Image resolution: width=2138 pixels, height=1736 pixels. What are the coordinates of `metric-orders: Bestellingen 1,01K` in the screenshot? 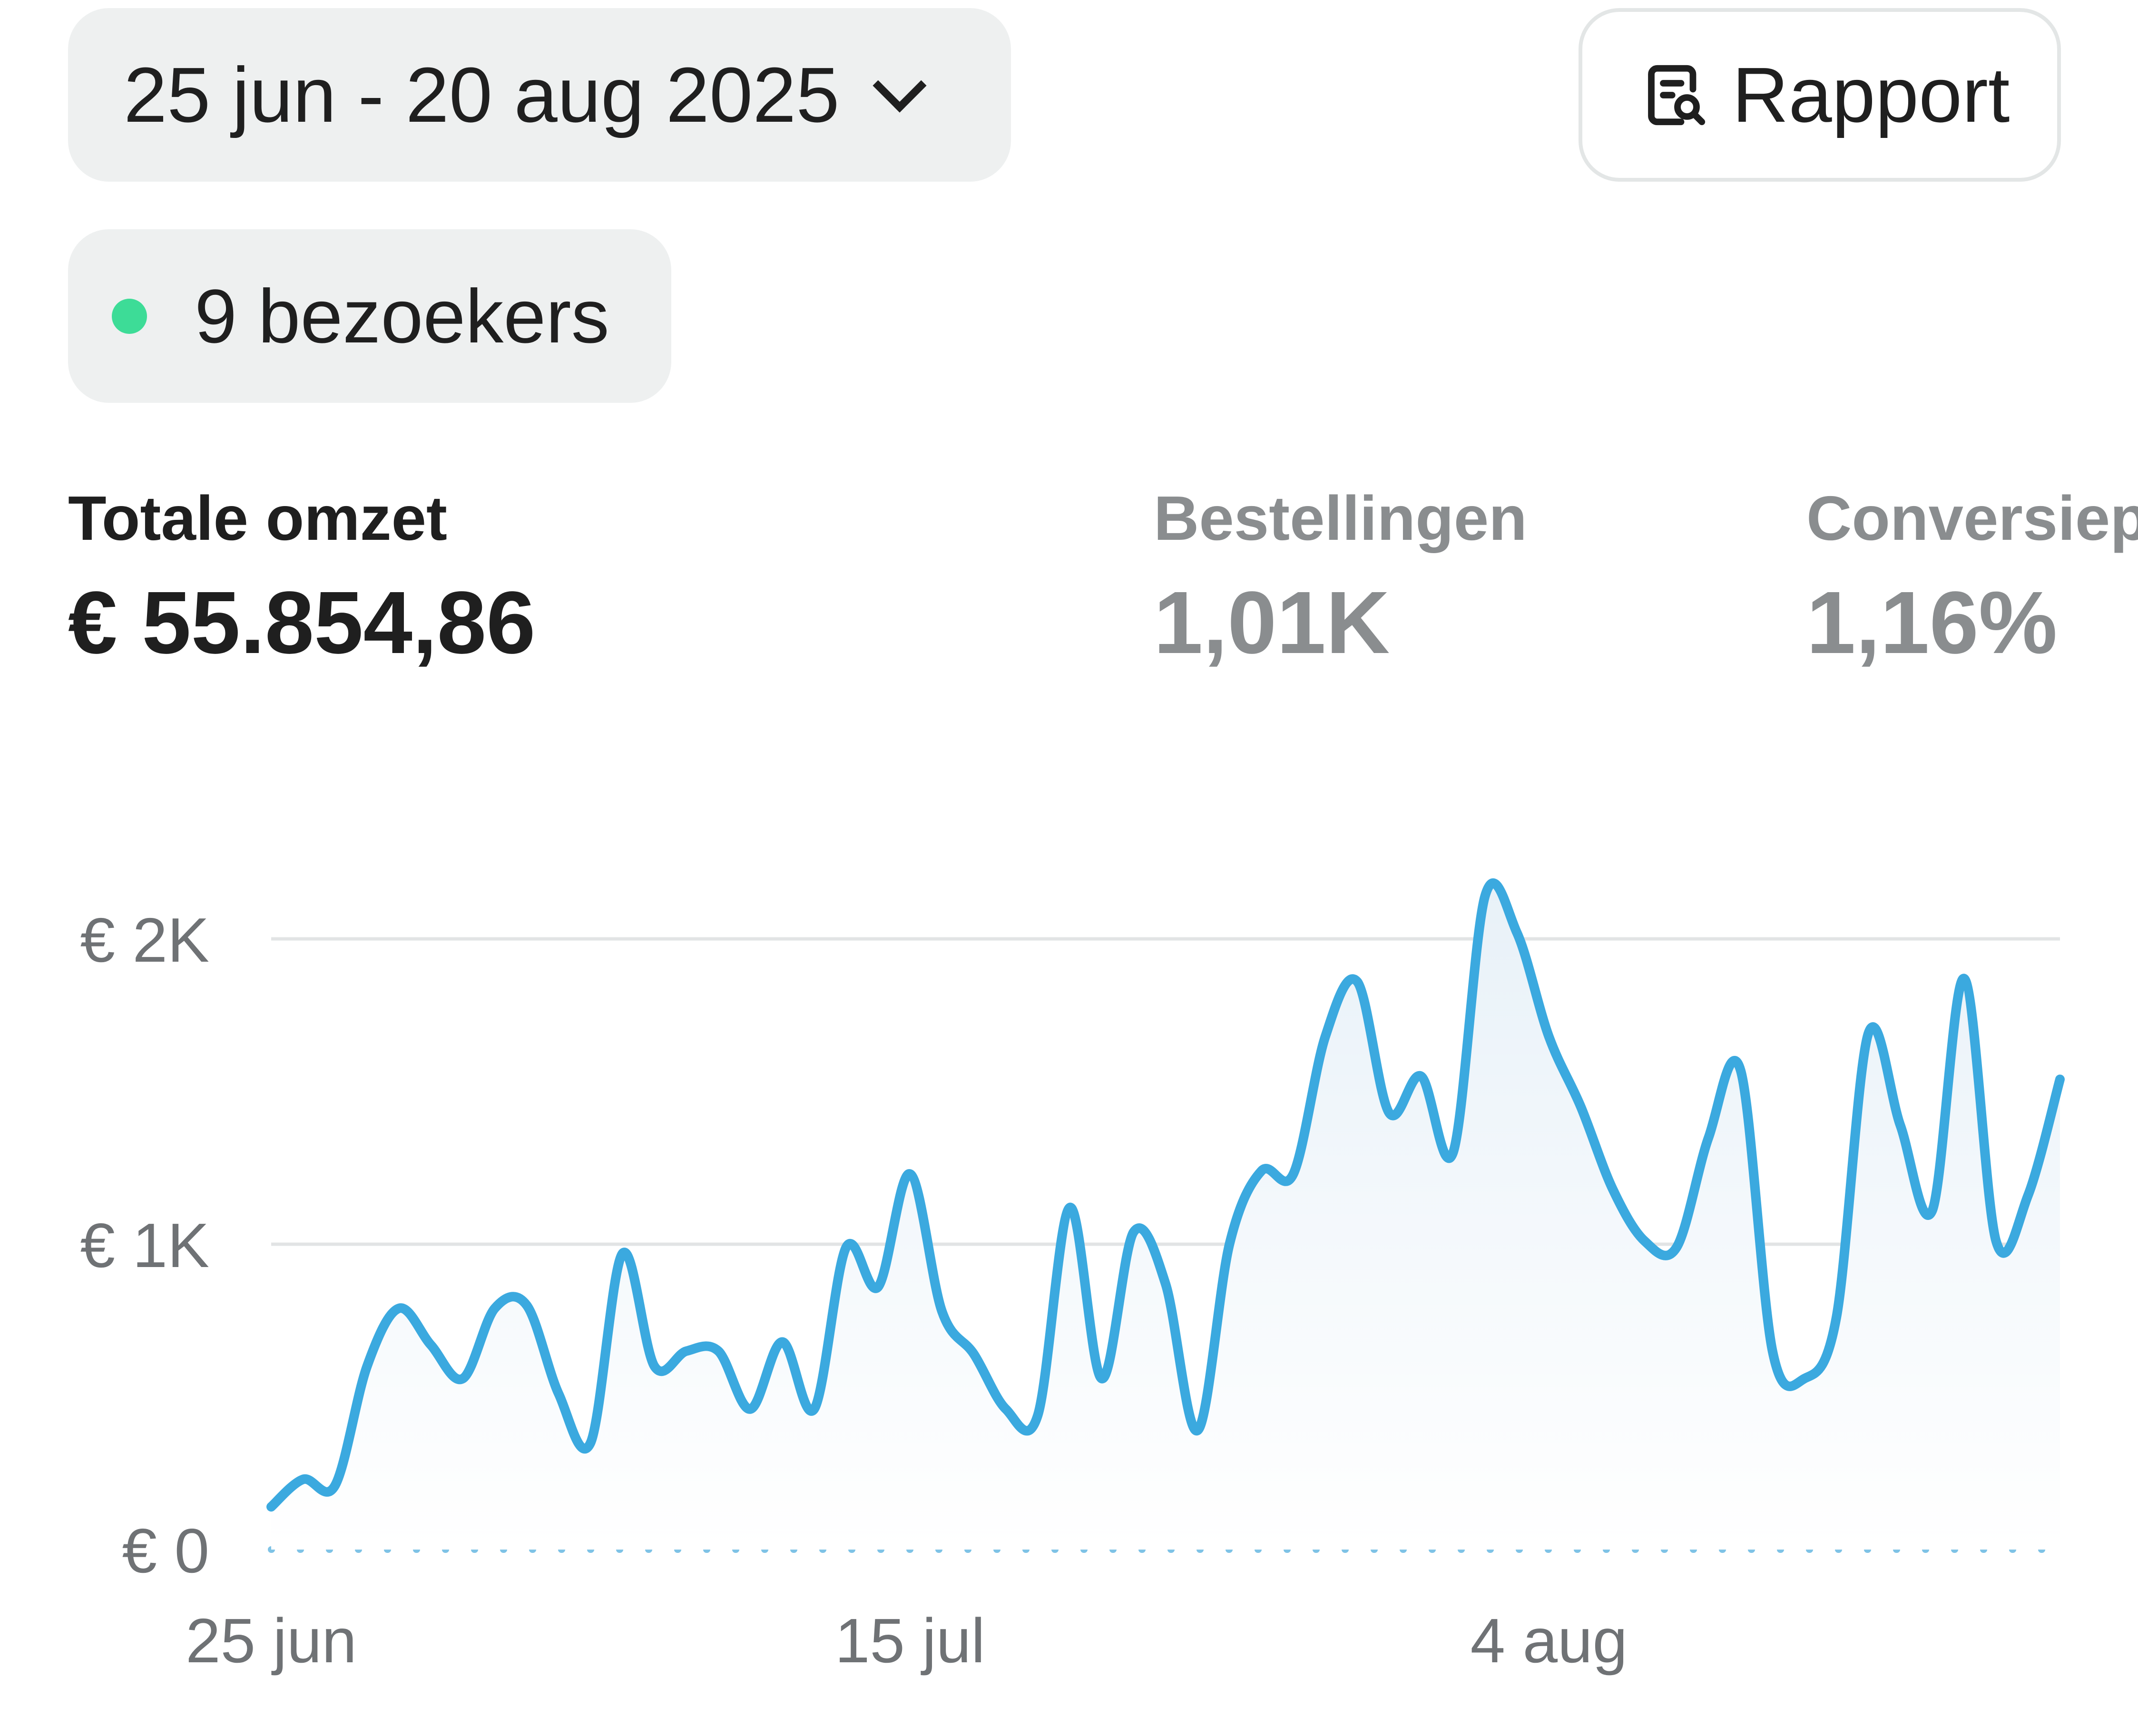 It's located at (1340, 578).